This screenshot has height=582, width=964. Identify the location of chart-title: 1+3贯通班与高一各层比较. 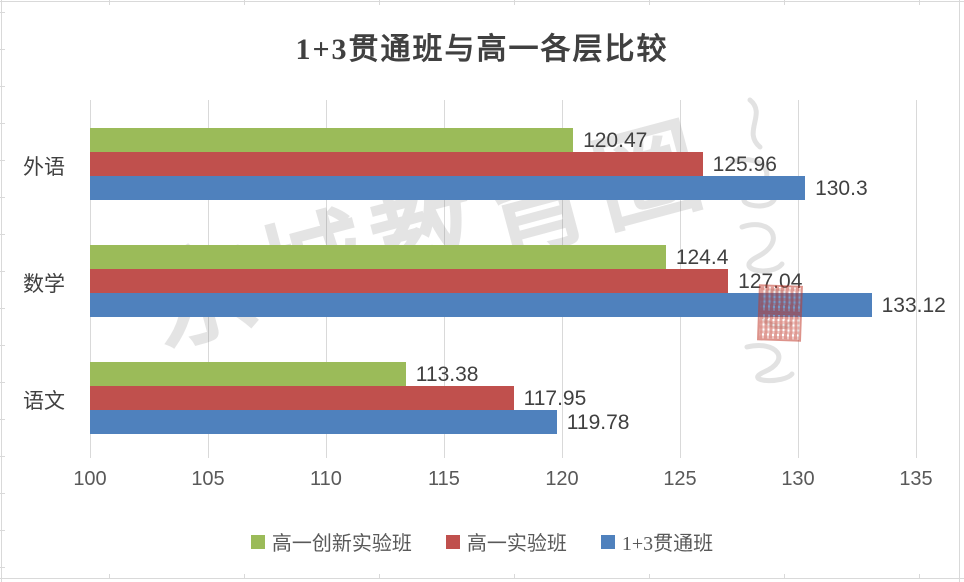
(482, 49).